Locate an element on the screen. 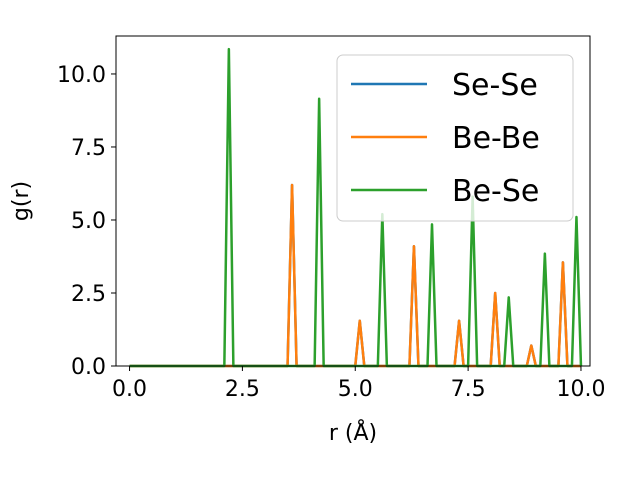  x-tick-label: 0.0 is located at coordinates (129, 389).